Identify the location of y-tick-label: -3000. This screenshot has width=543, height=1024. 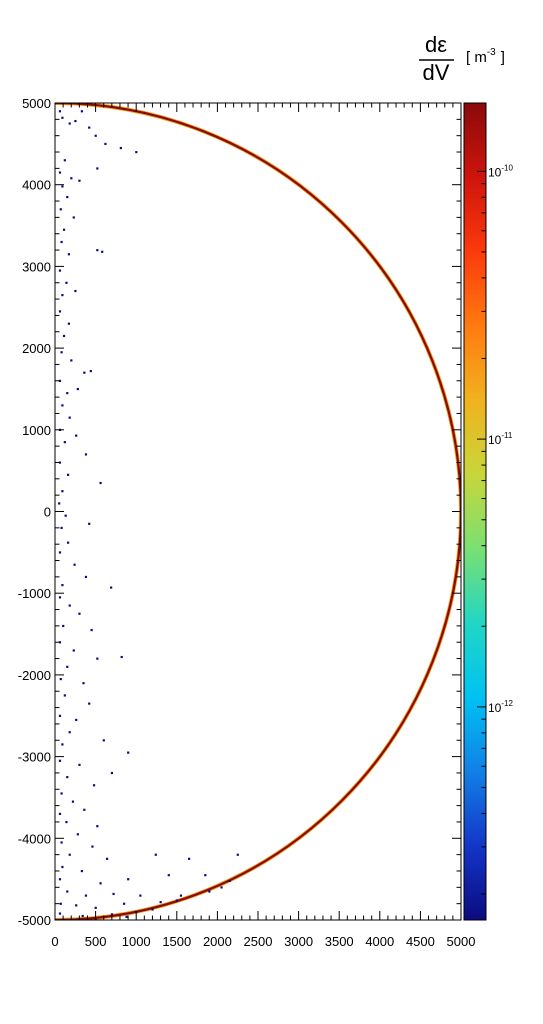
(34, 757).